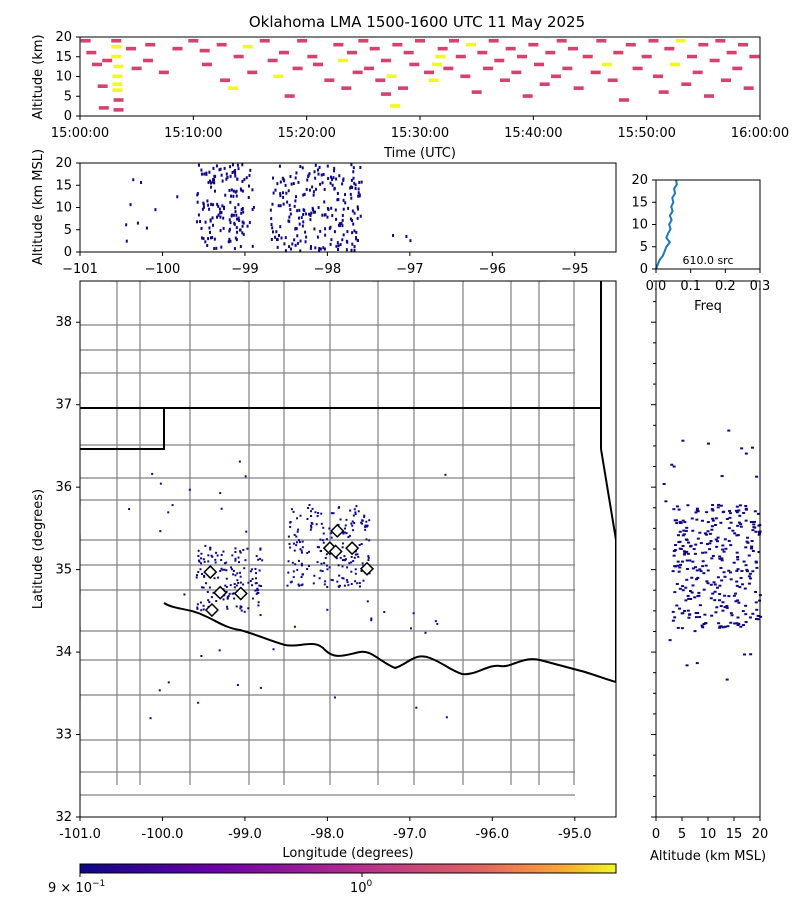 Image resolution: width=800 pixels, height=900 pixels. Describe the element at coordinates (63, 405) in the screenshot. I see `plan-view-ytick-label: 37` at that location.